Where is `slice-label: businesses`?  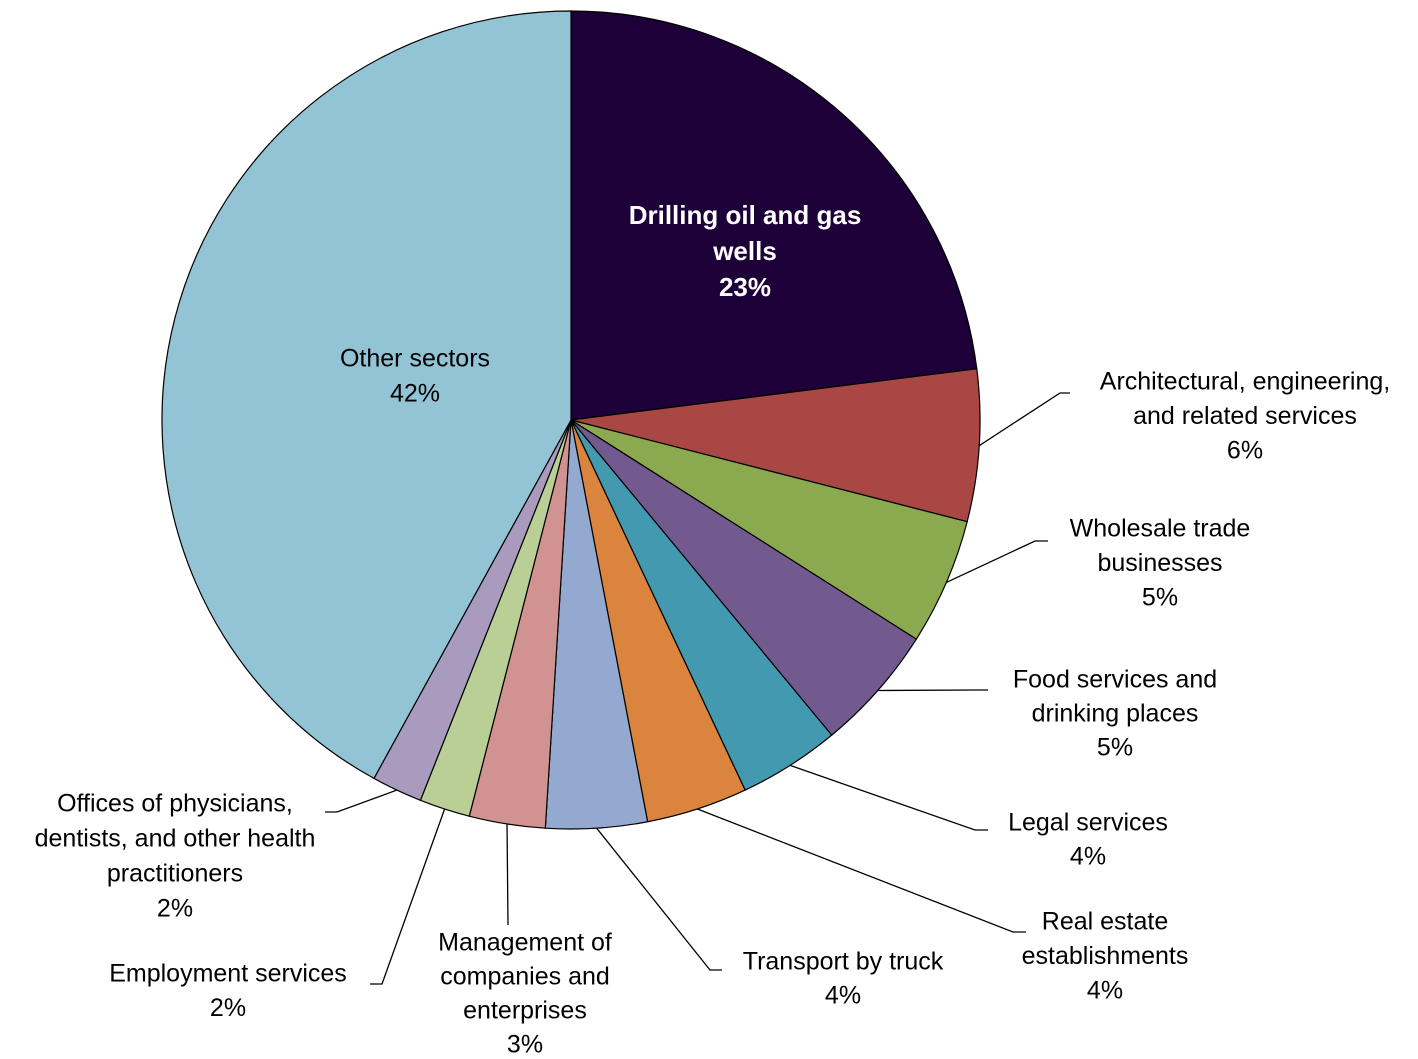
slice-label: businesses is located at coordinates (1159, 563).